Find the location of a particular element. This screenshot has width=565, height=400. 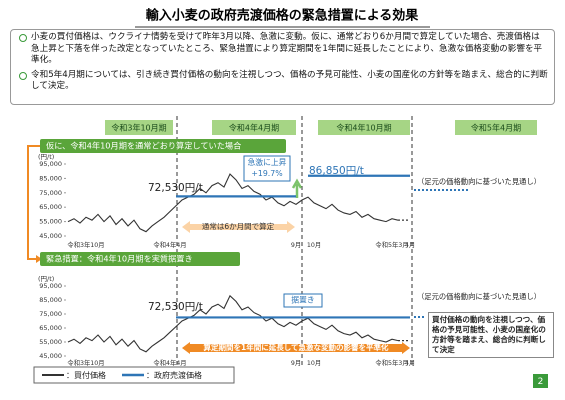

annotation: 据置き is located at coordinates (302, 300).